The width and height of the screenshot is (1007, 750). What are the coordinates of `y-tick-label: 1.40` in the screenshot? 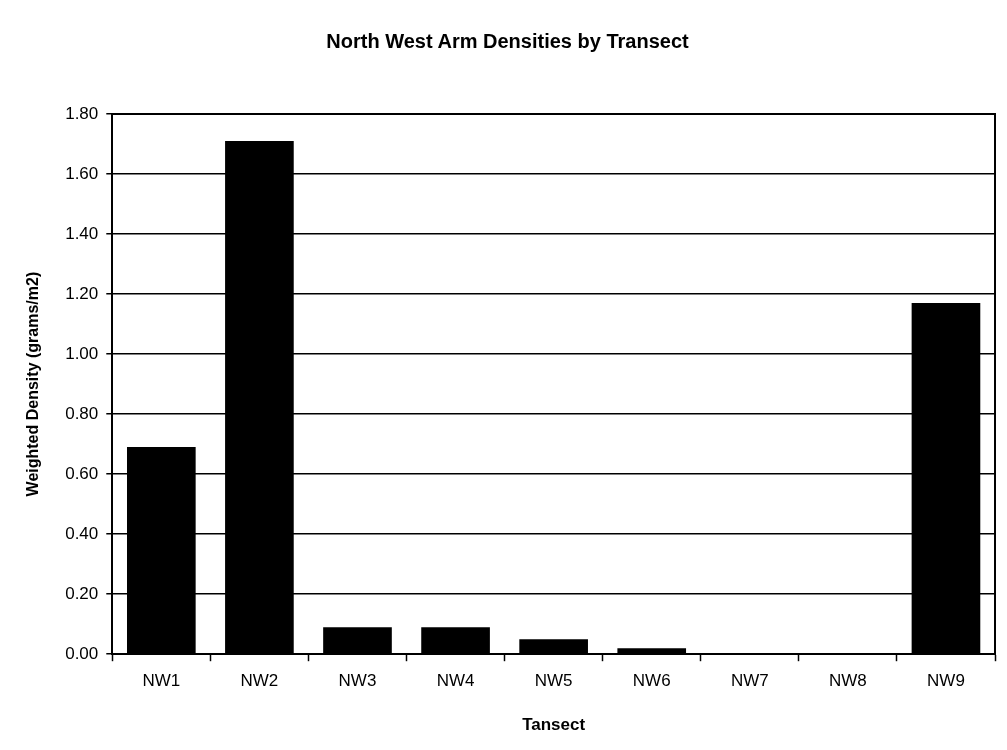 It's located at (82, 233).